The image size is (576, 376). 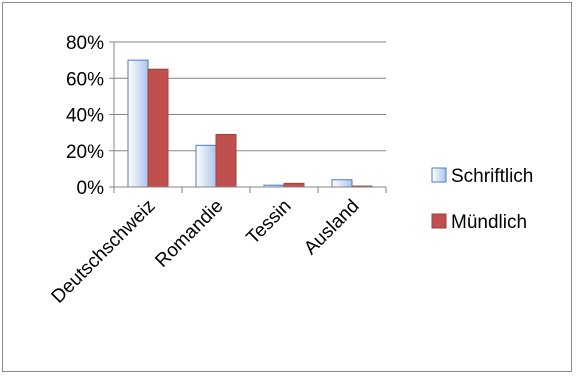 I want to click on x-tick-label: Tessin, so click(x=269, y=222).